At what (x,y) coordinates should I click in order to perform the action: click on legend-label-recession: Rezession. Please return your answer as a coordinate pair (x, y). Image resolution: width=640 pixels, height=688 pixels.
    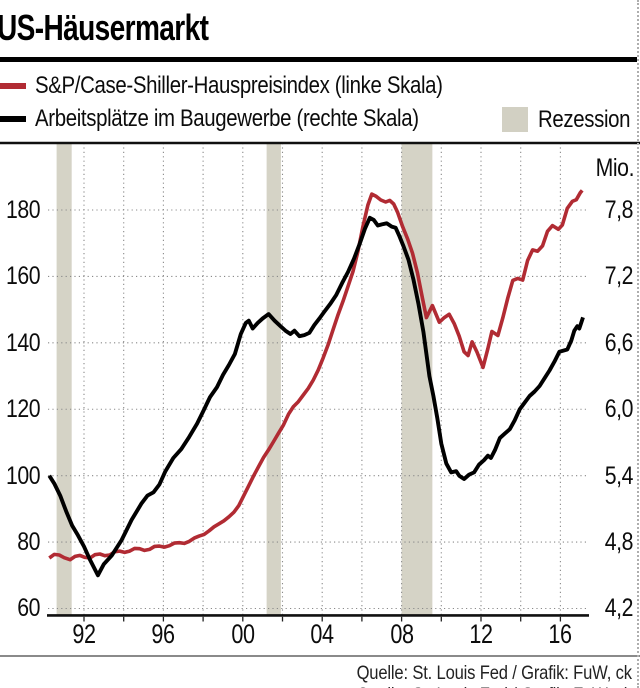
    Looking at the image, I should click on (584, 119).